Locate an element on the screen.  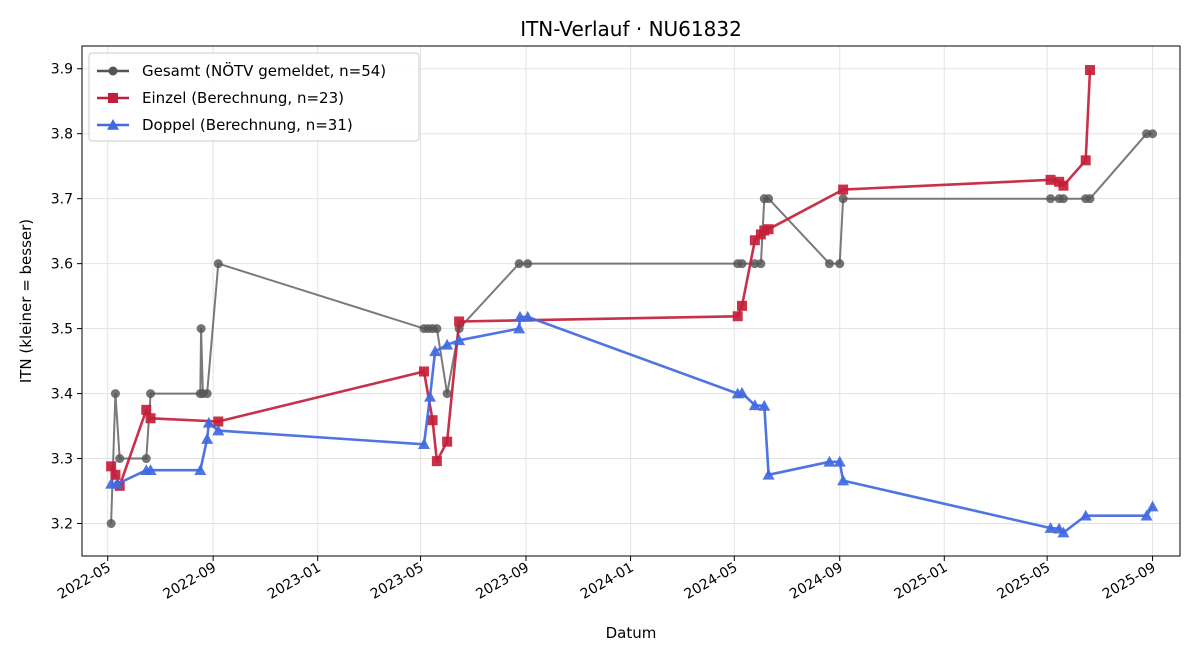
x-tick-label: 2022-09 is located at coordinates (189, 581).